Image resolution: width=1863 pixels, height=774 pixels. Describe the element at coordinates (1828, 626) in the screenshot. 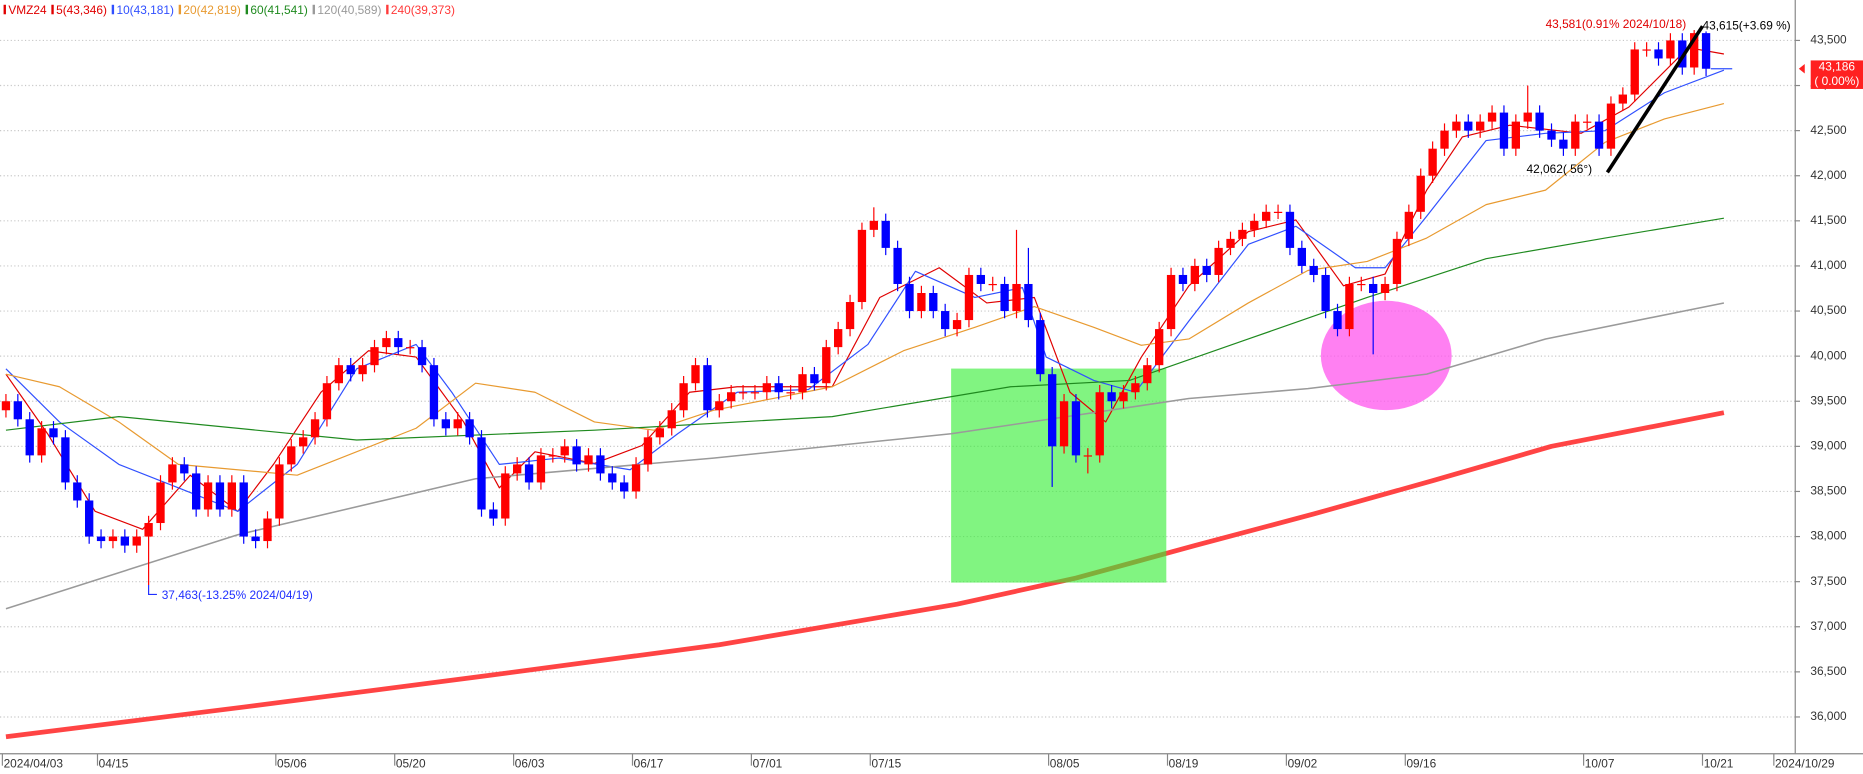

I see `y-tick-label: 37,000` at that location.